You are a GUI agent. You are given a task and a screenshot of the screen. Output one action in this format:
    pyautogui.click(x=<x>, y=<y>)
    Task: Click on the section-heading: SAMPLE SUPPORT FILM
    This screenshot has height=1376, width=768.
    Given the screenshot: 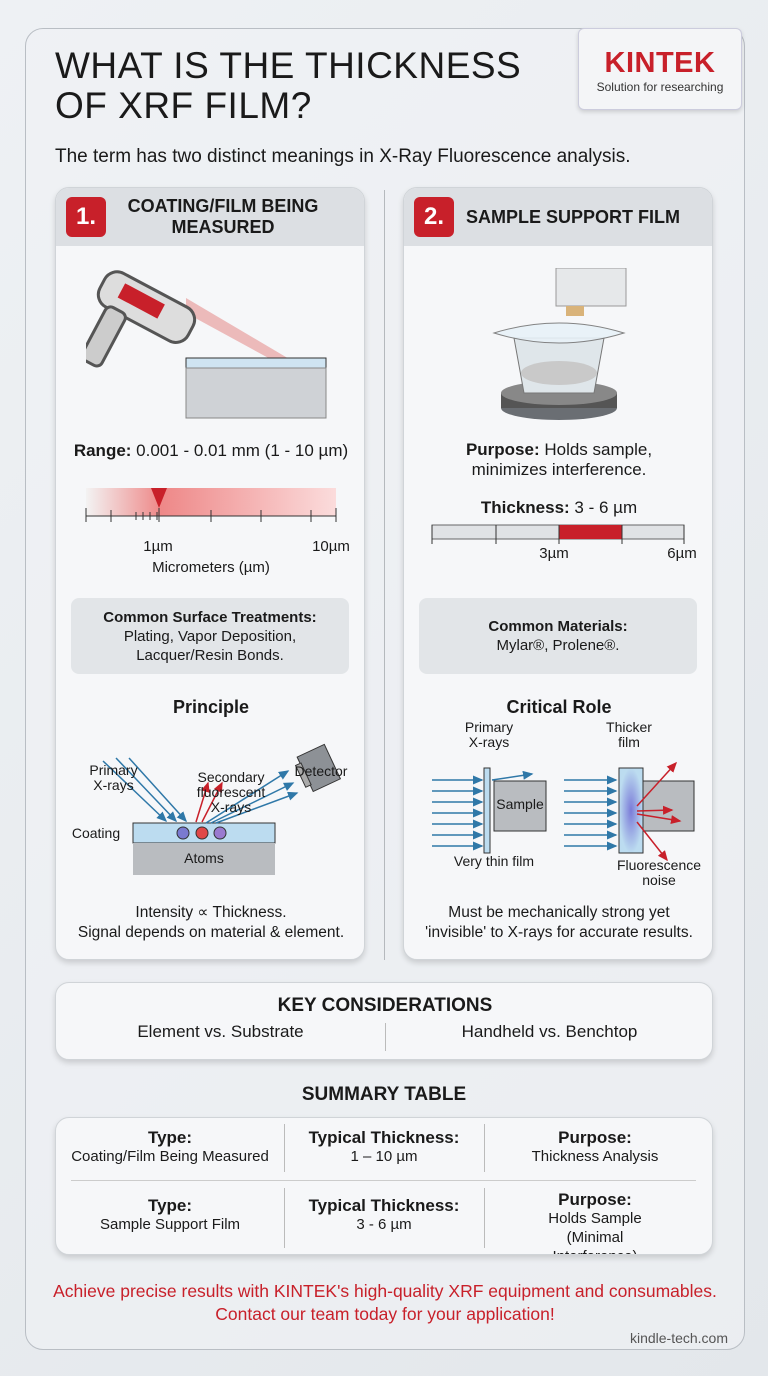 What is the action you would take?
    pyautogui.click(x=573, y=216)
    